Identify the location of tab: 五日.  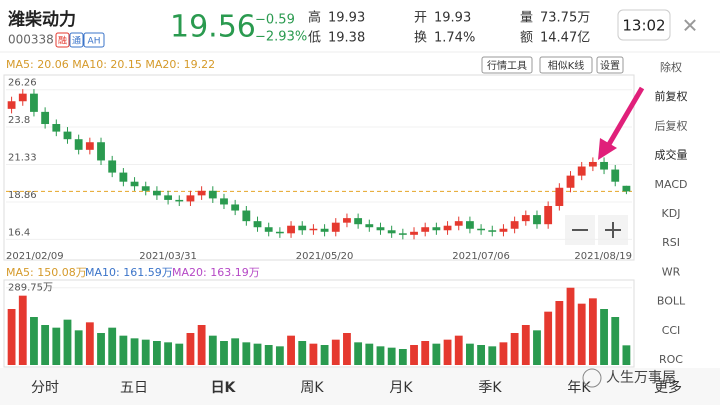
(134, 388).